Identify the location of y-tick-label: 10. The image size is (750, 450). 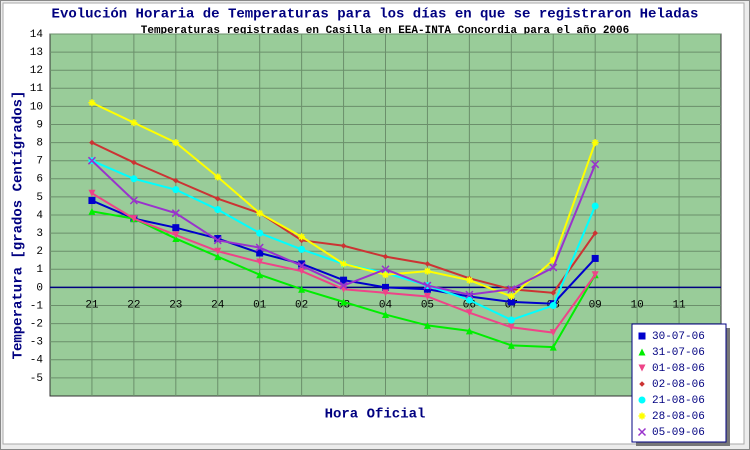
(36, 107).